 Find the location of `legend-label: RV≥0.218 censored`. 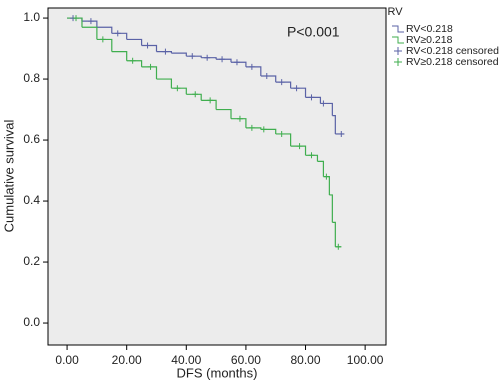

legend-label: RV≥0.218 censored is located at coordinates (452, 62).